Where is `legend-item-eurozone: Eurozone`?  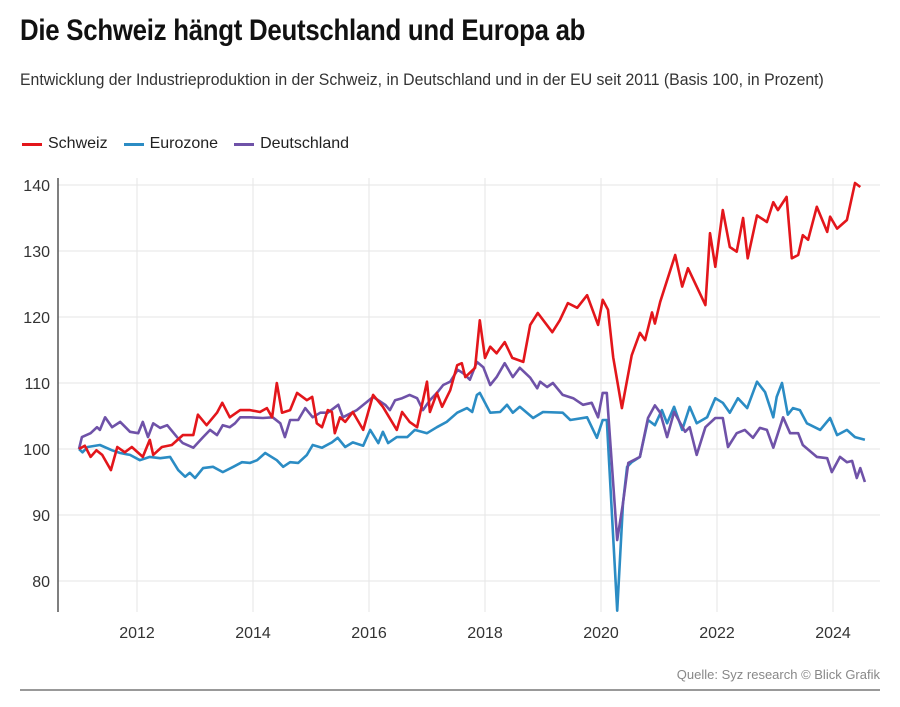 legend-item-eurozone: Eurozone is located at coordinates (171, 144).